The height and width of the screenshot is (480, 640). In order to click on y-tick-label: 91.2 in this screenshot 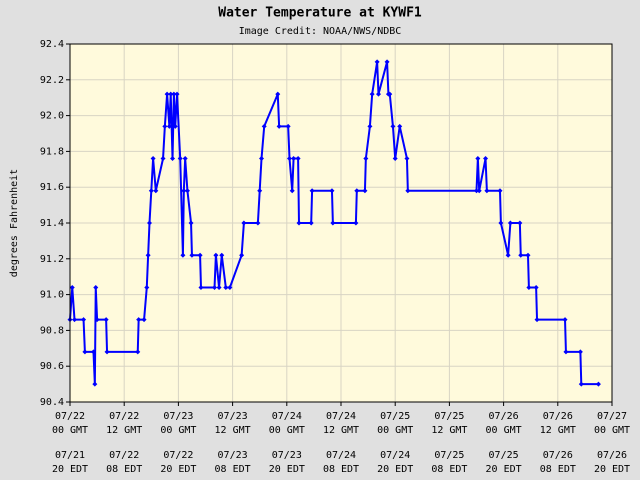, I will do `click(52, 259)`.